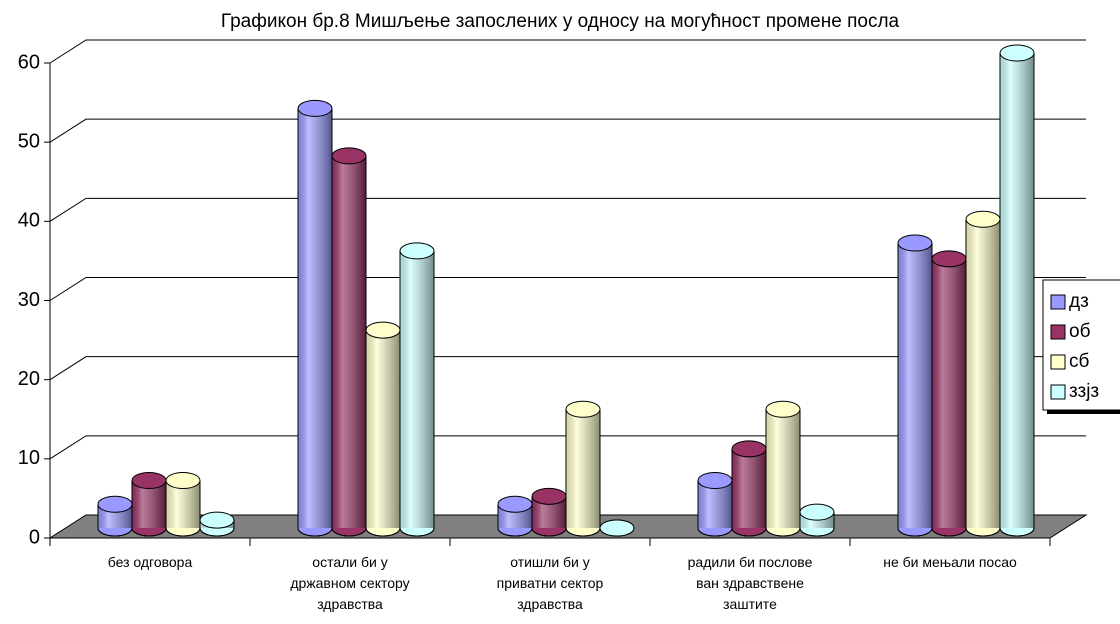  What do you see at coordinates (34, 537) in the screenshot?
I see `y-tick-label: 0` at bounding box center [34, 537].